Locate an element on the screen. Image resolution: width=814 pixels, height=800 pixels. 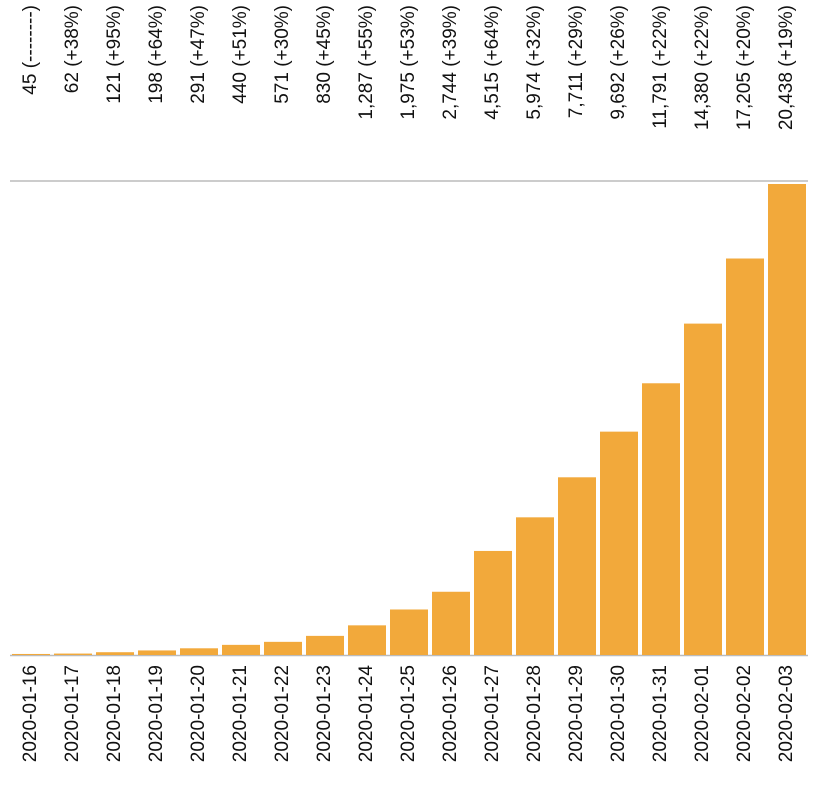
value-label: 291 (+47%) is located at coordinates (198, 54).